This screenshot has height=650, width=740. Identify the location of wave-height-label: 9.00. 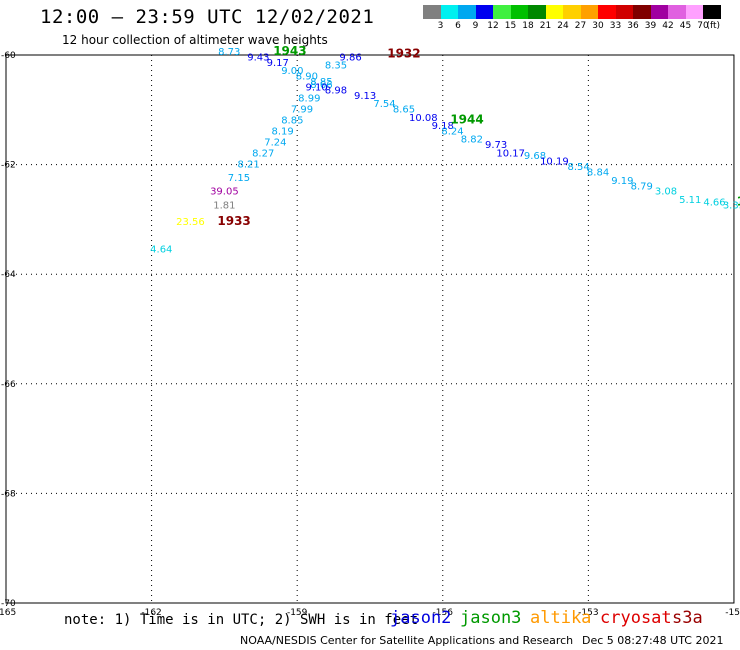
(292, 71).